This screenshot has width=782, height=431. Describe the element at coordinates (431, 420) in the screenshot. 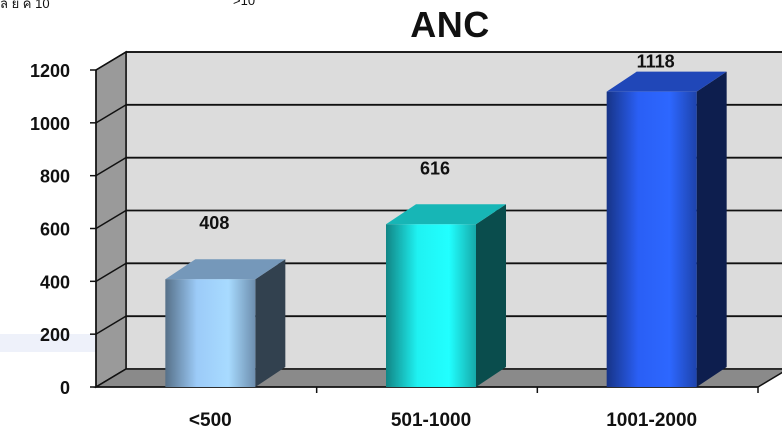

I see `x-tick-label: 501-1000` at that location.